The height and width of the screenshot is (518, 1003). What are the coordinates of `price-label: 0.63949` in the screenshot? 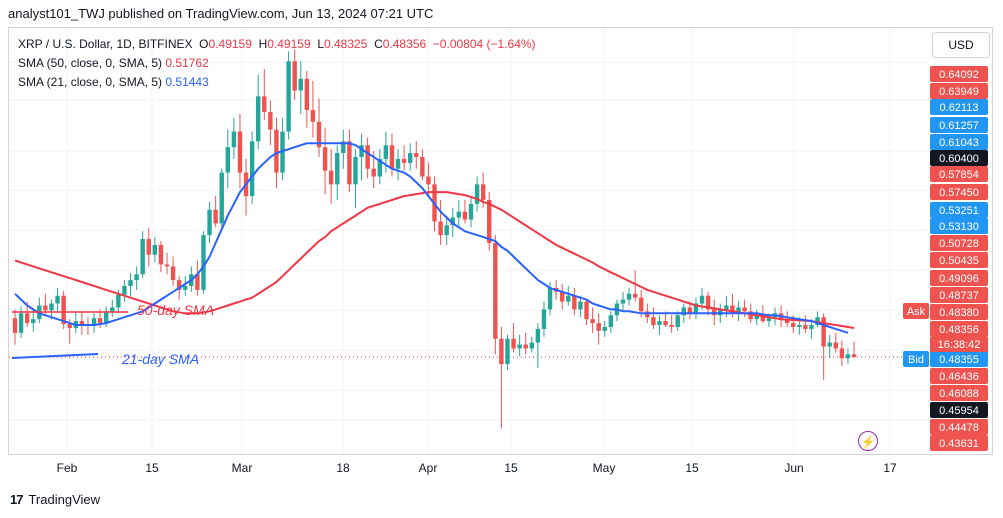 It's located at (959, 92).